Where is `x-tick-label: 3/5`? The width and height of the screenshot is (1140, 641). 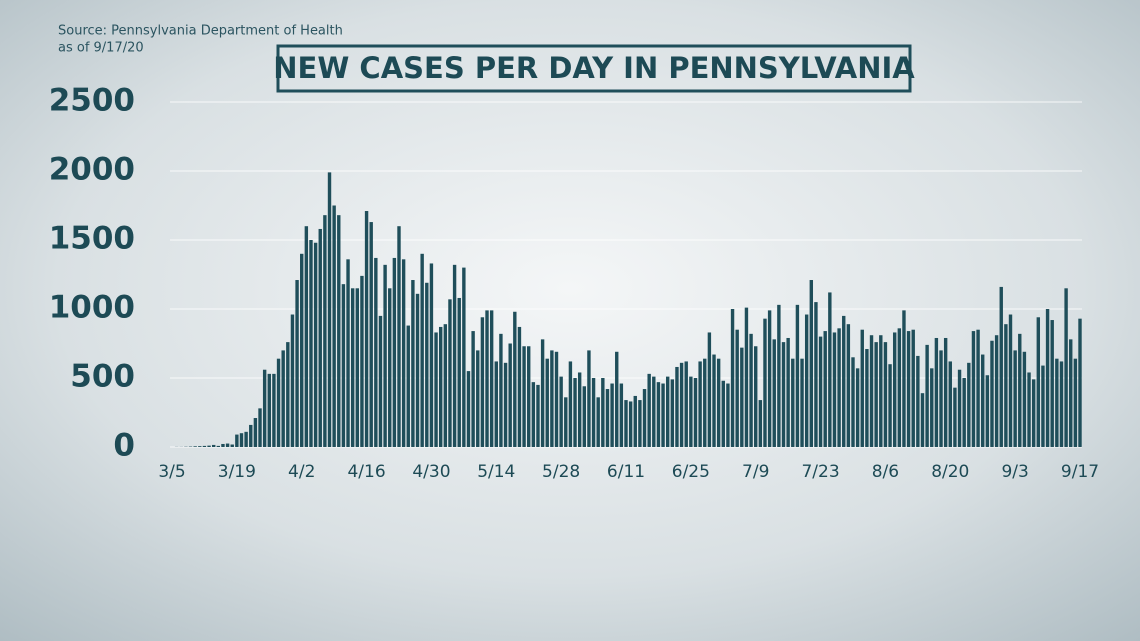 x-tick-label: 3/5 is located at coordinates (171, 472).